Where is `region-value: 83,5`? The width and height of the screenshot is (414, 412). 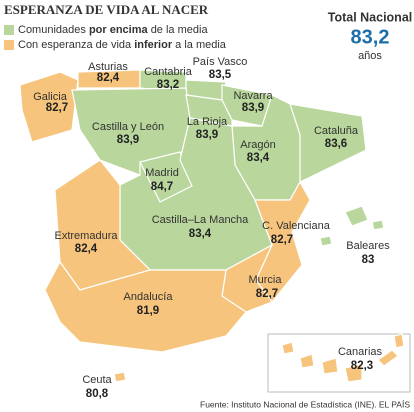 region-value: 83,5 is located at coordinates (220, 75).